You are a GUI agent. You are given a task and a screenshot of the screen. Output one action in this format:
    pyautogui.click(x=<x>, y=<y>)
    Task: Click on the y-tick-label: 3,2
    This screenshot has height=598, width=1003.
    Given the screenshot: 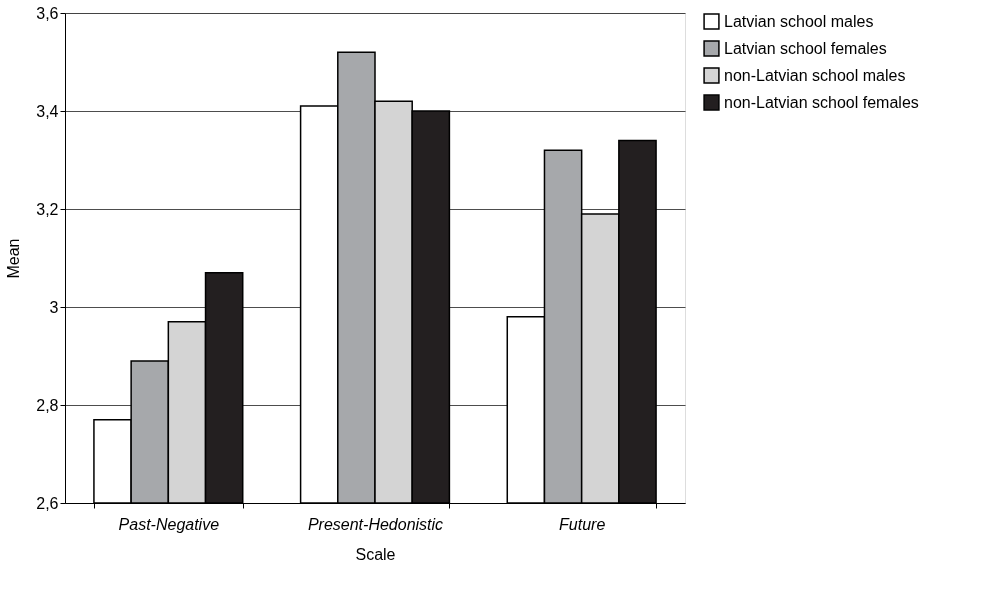 What is the action you would take?
    pyautogui.click(x=47, y=209)
    